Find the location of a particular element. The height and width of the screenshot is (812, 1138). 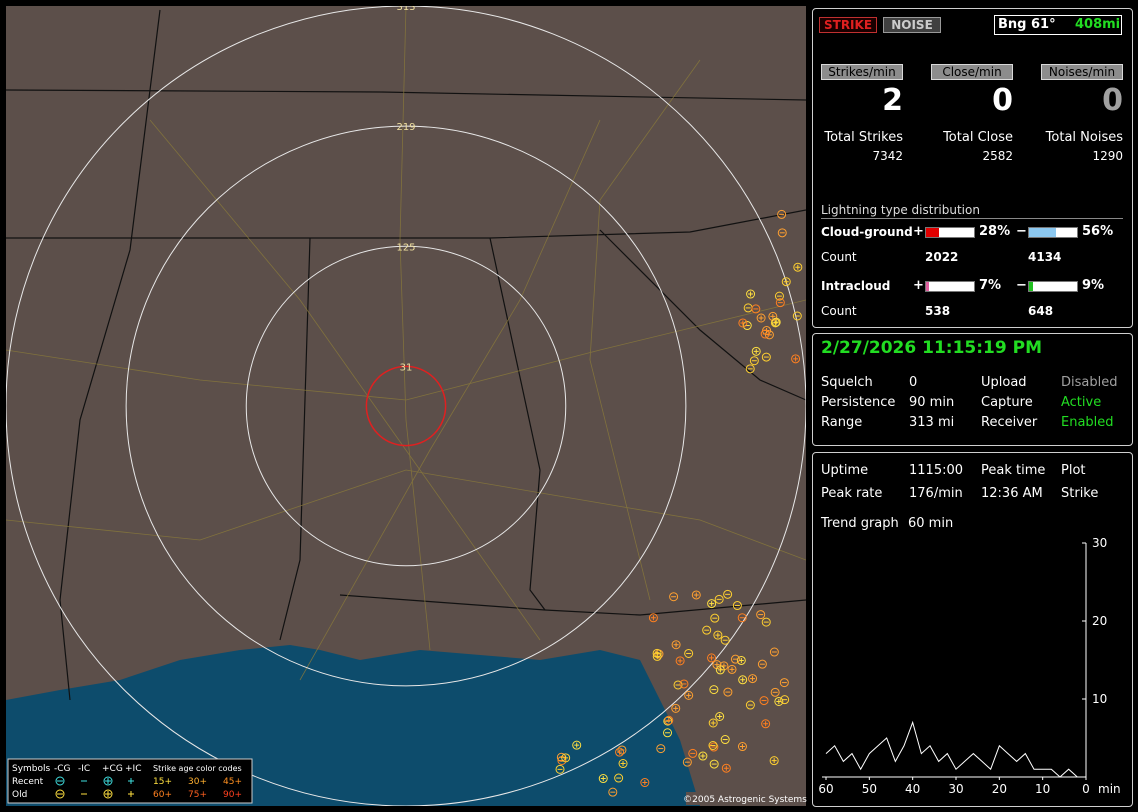

stat-value: 60 min is located at coordinates (931, 523).